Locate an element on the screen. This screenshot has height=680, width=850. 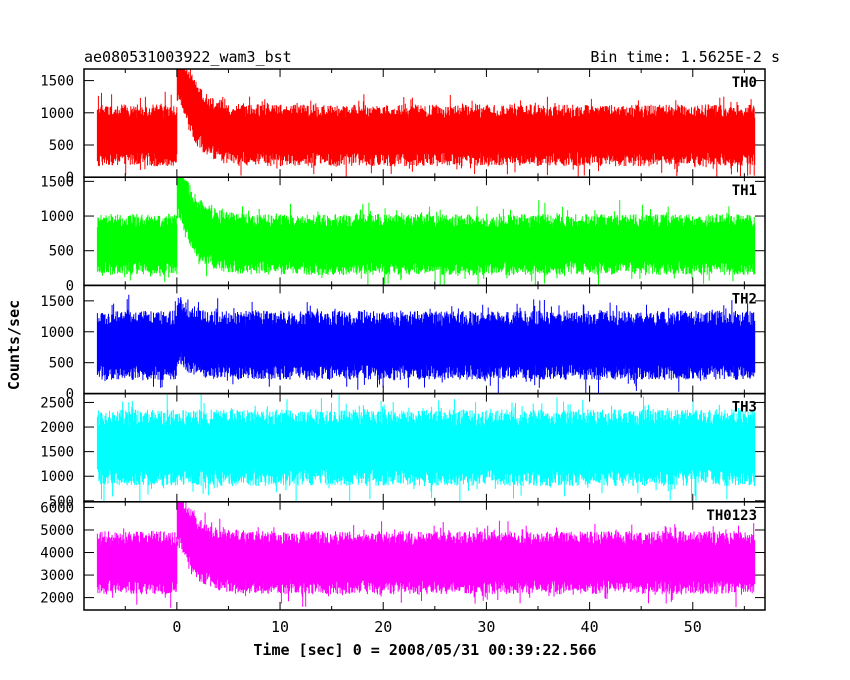
x-tick-labels: 0 10 20 30 40 50 is located at coordinates (436, 627).